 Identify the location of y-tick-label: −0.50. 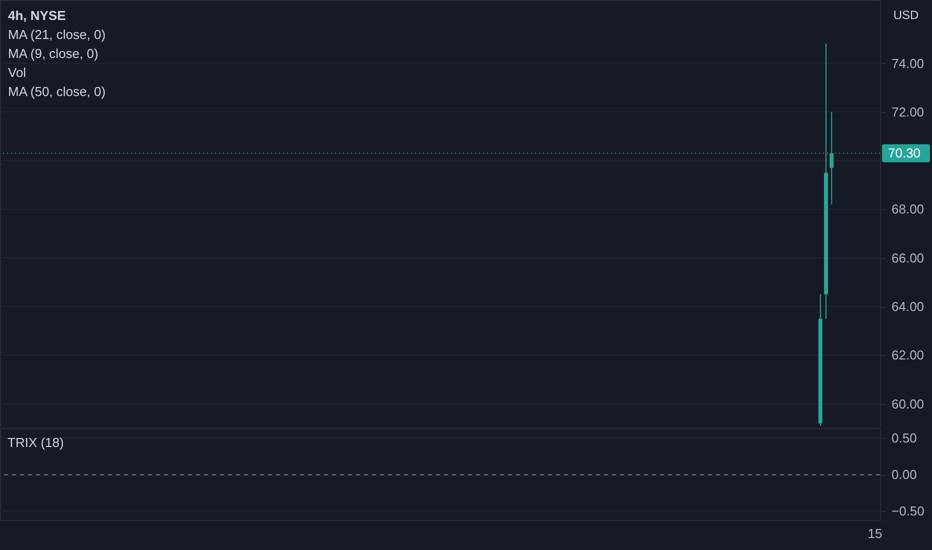
(908, 511).